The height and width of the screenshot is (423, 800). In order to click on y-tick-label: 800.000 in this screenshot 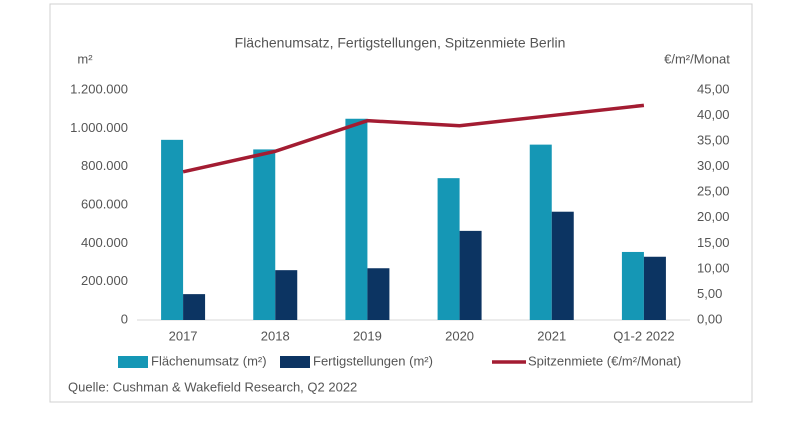, I will do `click(104, 165)`.